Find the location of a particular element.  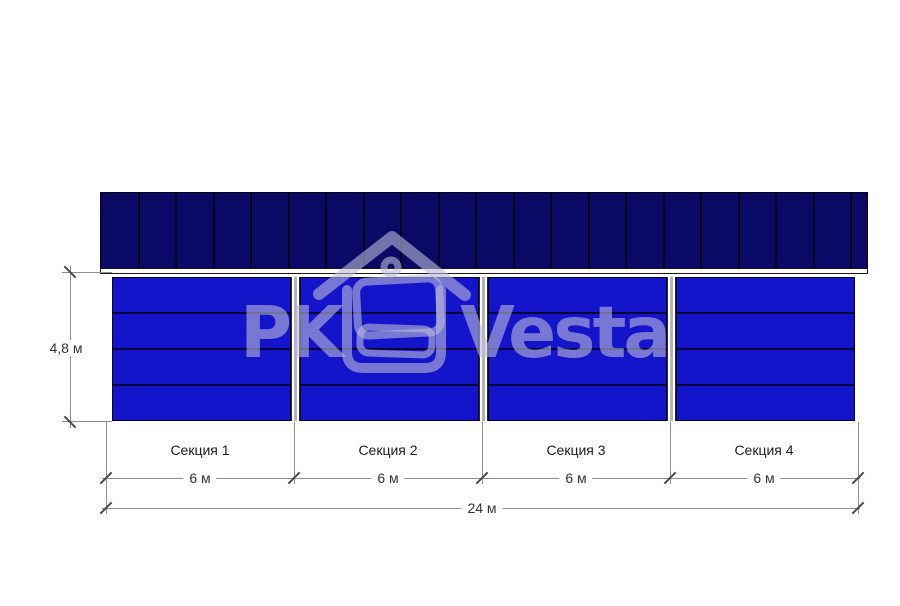

section-4-width-label: 6 м is located at coordinates (764, 478).